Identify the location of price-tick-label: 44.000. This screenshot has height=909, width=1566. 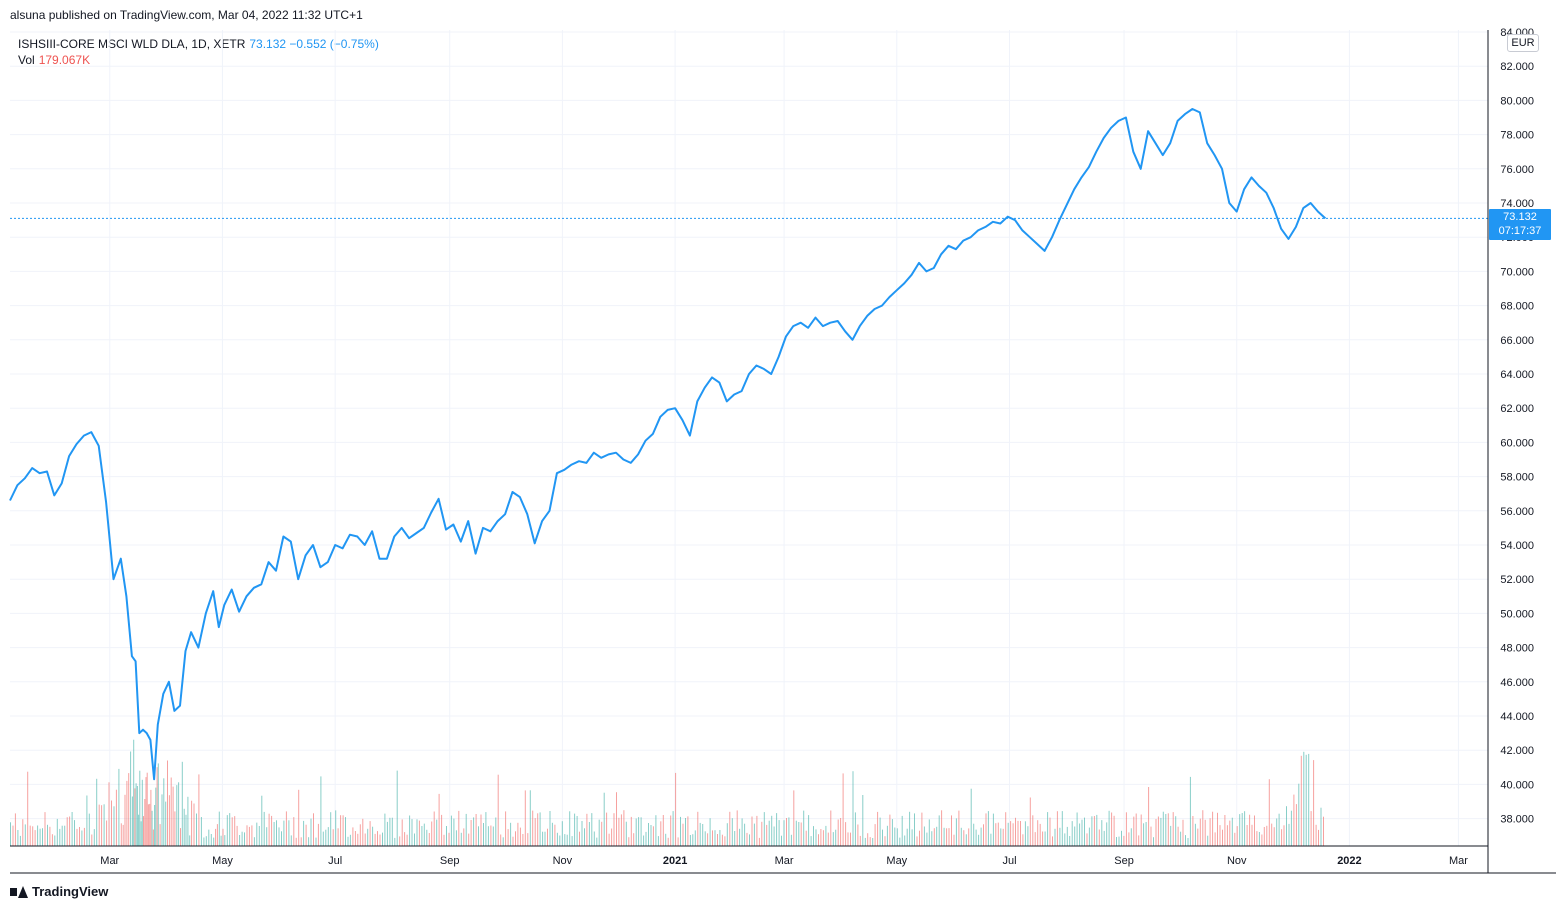
(1517, 717).